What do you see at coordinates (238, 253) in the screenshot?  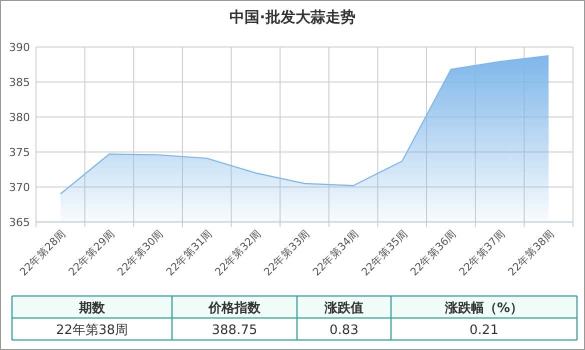 I see `x-tick-label: 22年第32周` at bounding box center [238, 253].